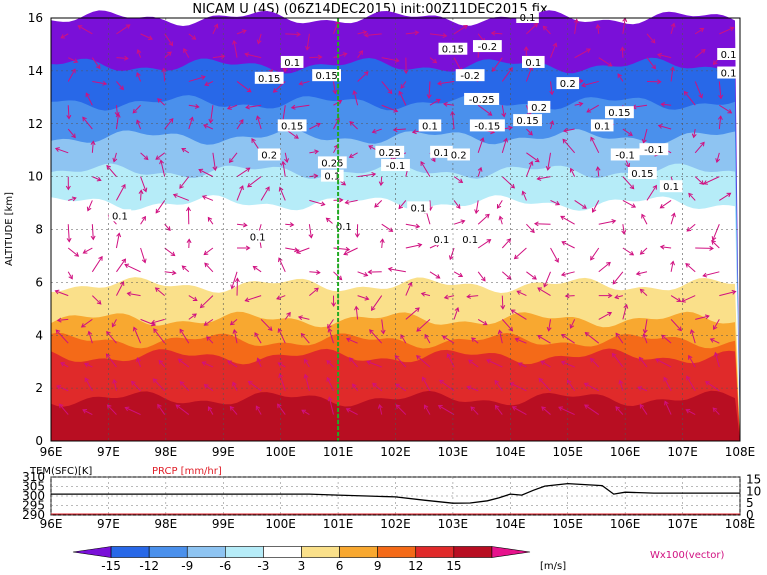  I want to click on colorbar-swatch, so click(358, 552).